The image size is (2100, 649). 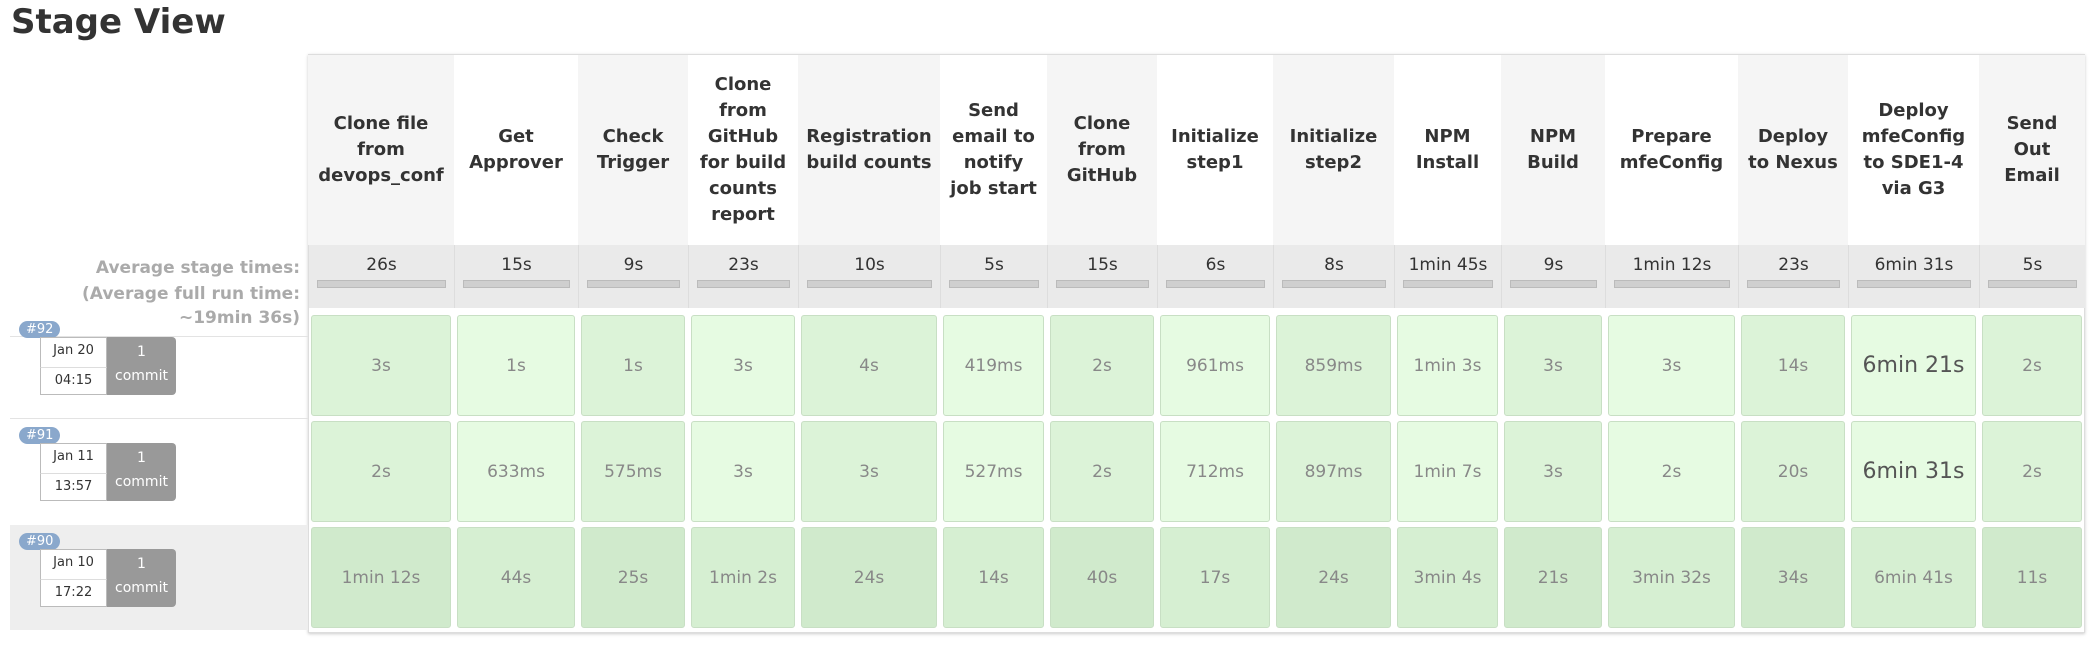 I want to click on stage-duration: 1min 3s, so click(x=1447, y=365).